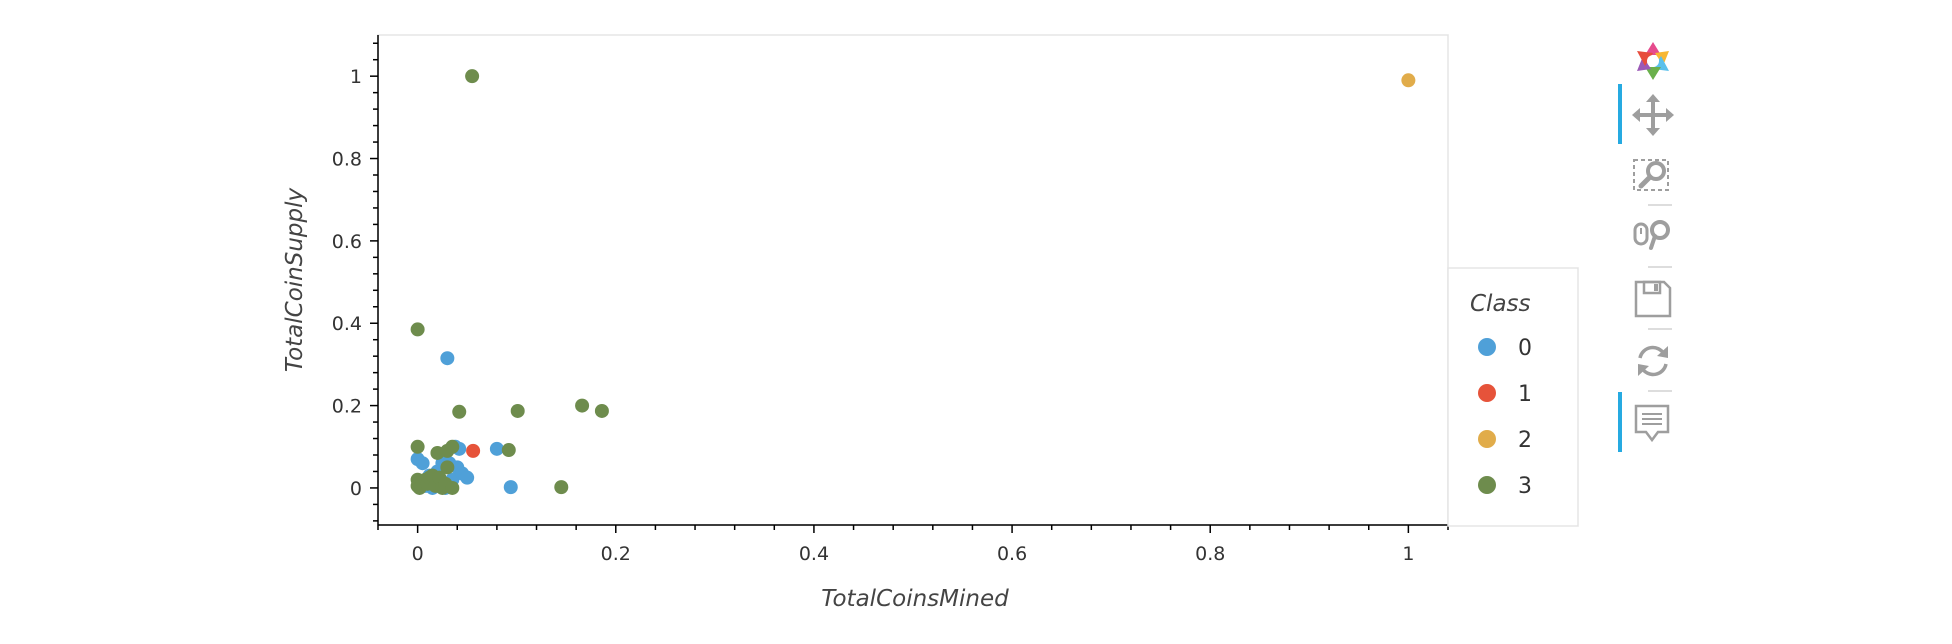  I want to click on y-tick-label: 0, so click(356, 489).